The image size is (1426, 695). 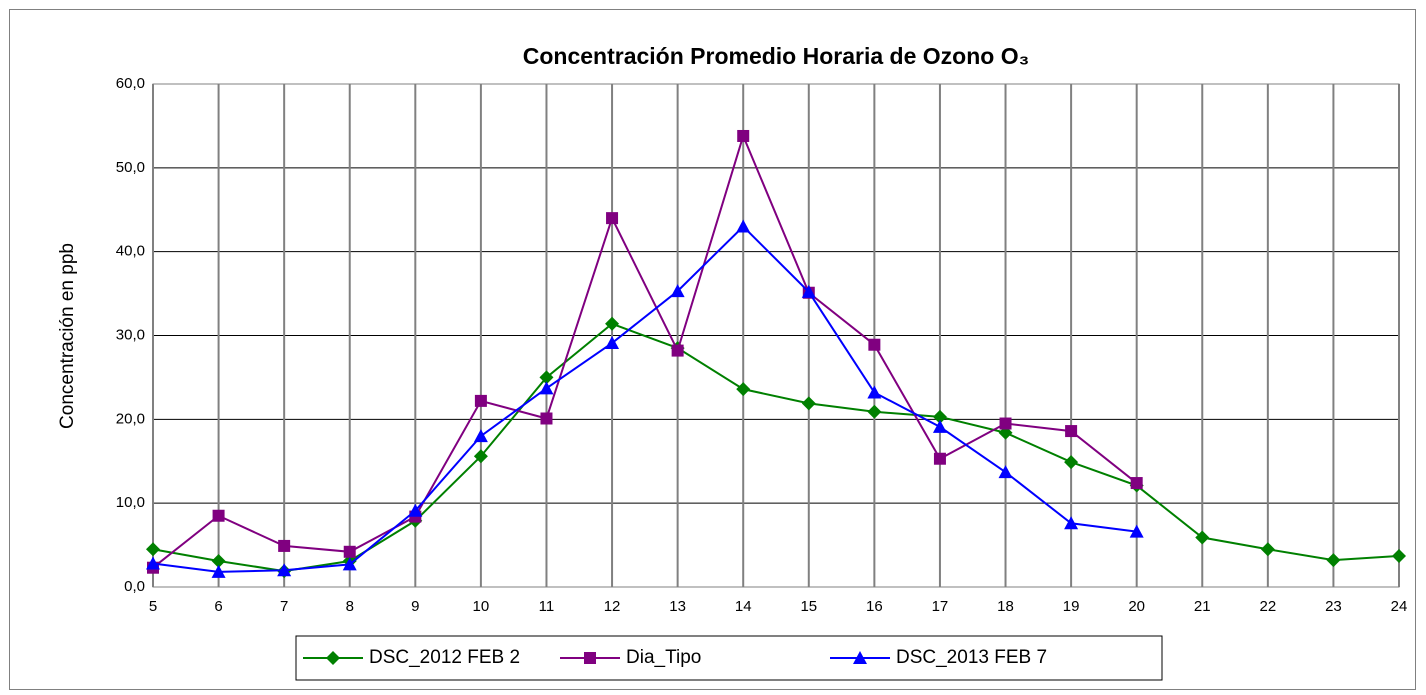 What do you see at coordinates (743, 606) in the screenshot?
I see `x-tick-label: 14` at bounding box center [743, 606].